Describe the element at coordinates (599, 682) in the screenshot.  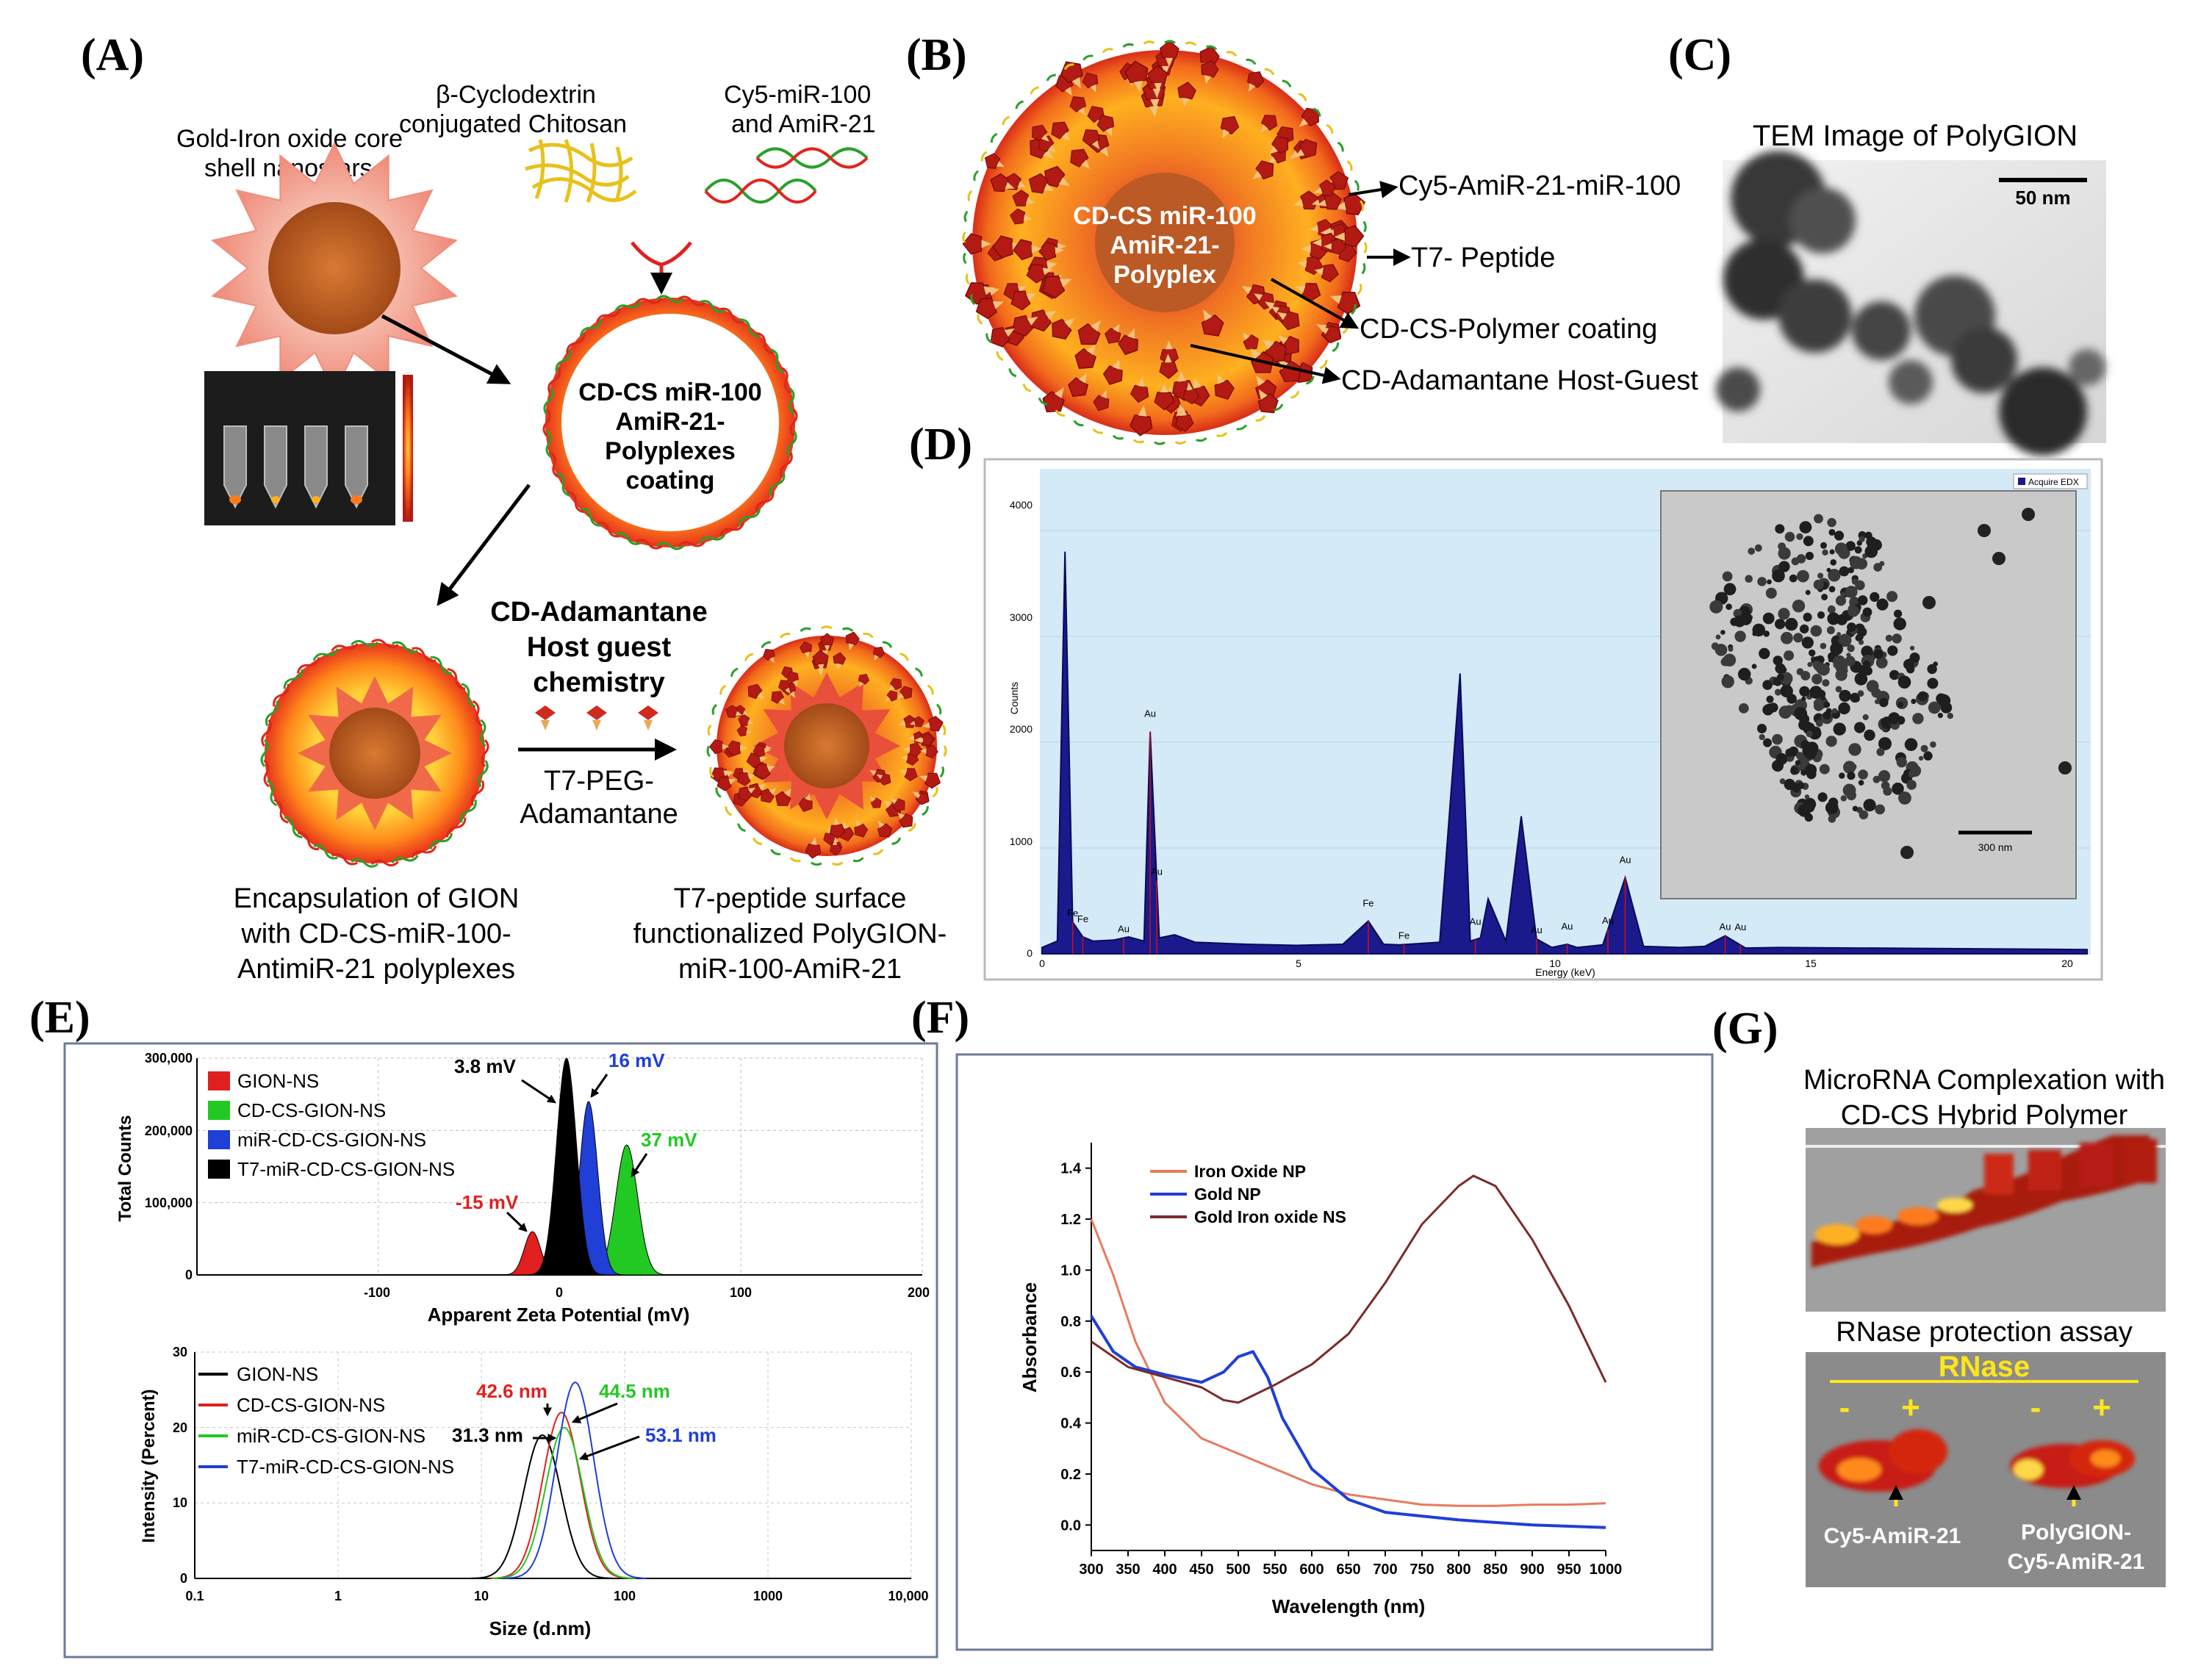
I see `host-guest-line3: chemistry` at that location.